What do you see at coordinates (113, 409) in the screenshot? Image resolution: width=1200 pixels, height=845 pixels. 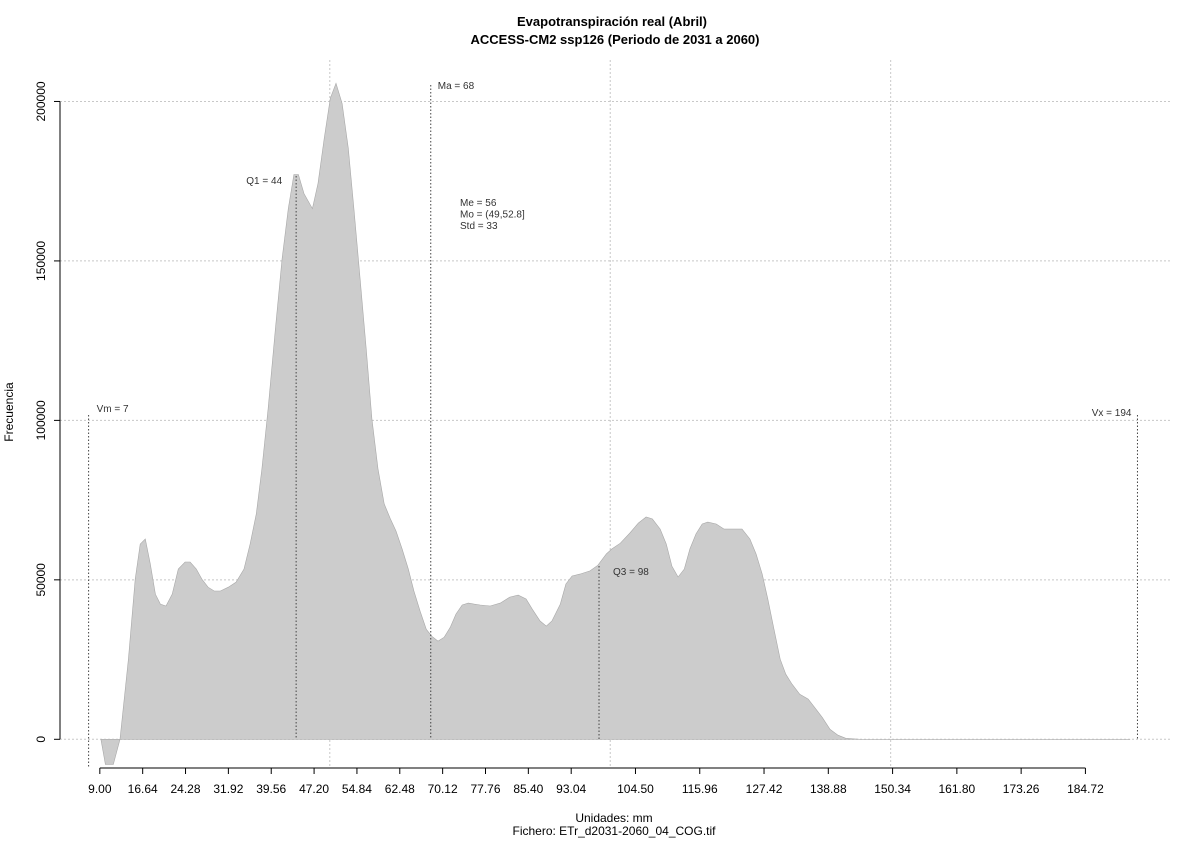 I see `marker-label: Vm = 7` at bounding box center [113, 409].